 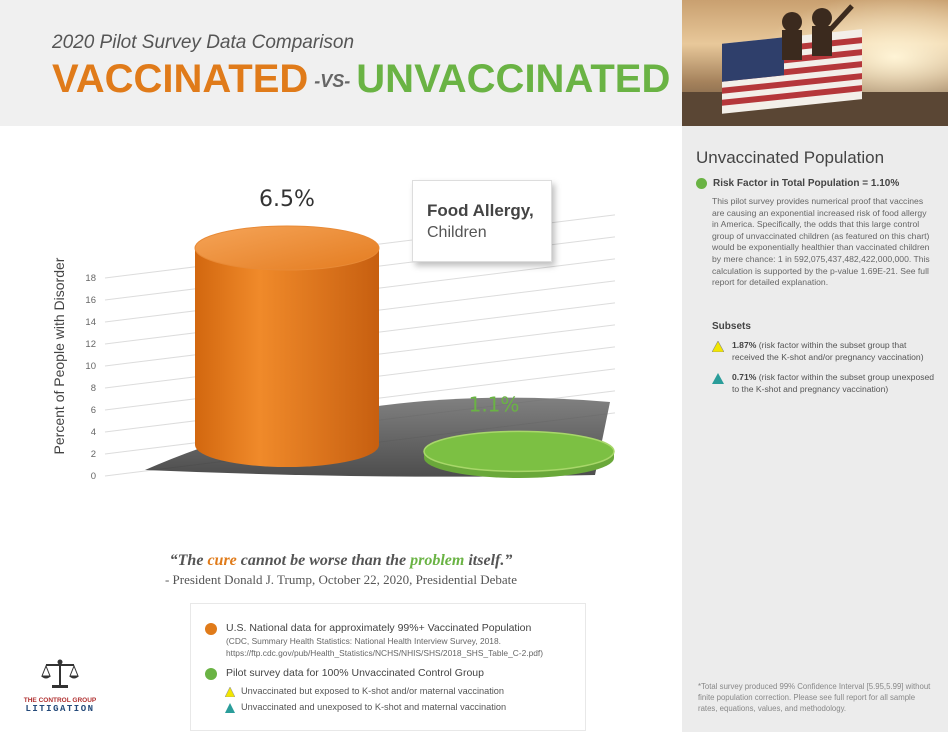 I want to click on logo-line2: LITIGATION, so click(x=60, y=709).